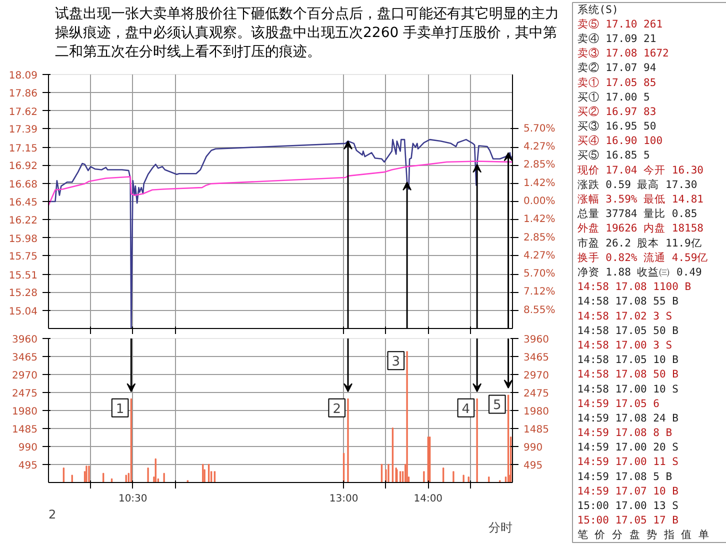 The image size is (726, 546). I want to click on text: 卖① 17.05 85, so click(616, 82).